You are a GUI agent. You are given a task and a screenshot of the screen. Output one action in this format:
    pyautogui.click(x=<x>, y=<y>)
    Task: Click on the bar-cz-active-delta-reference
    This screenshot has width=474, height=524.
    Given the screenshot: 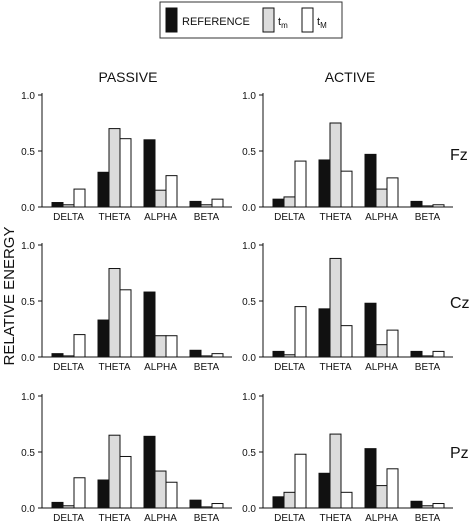 What is the action you would take?
    pyautogui.click(x=278, y=354)
    